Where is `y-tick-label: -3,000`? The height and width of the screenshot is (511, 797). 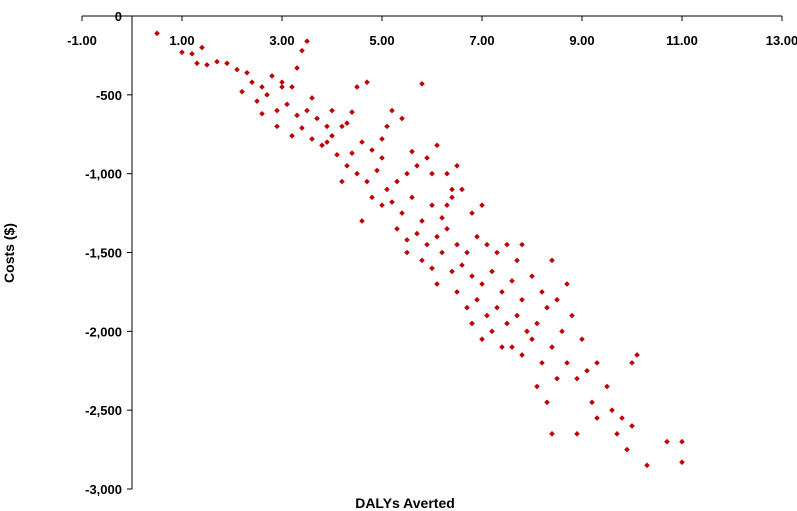 y-tick-label: -3,000 is located at coordinates (103, 489).